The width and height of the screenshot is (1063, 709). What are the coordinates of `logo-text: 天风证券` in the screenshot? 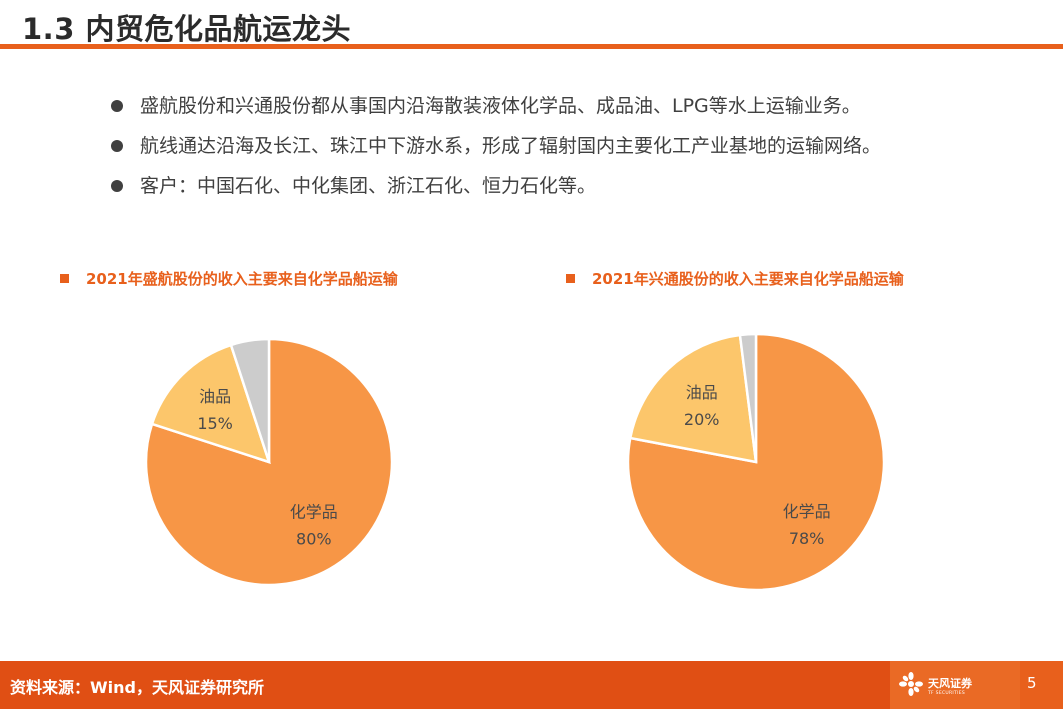 It's located at (950, 683).